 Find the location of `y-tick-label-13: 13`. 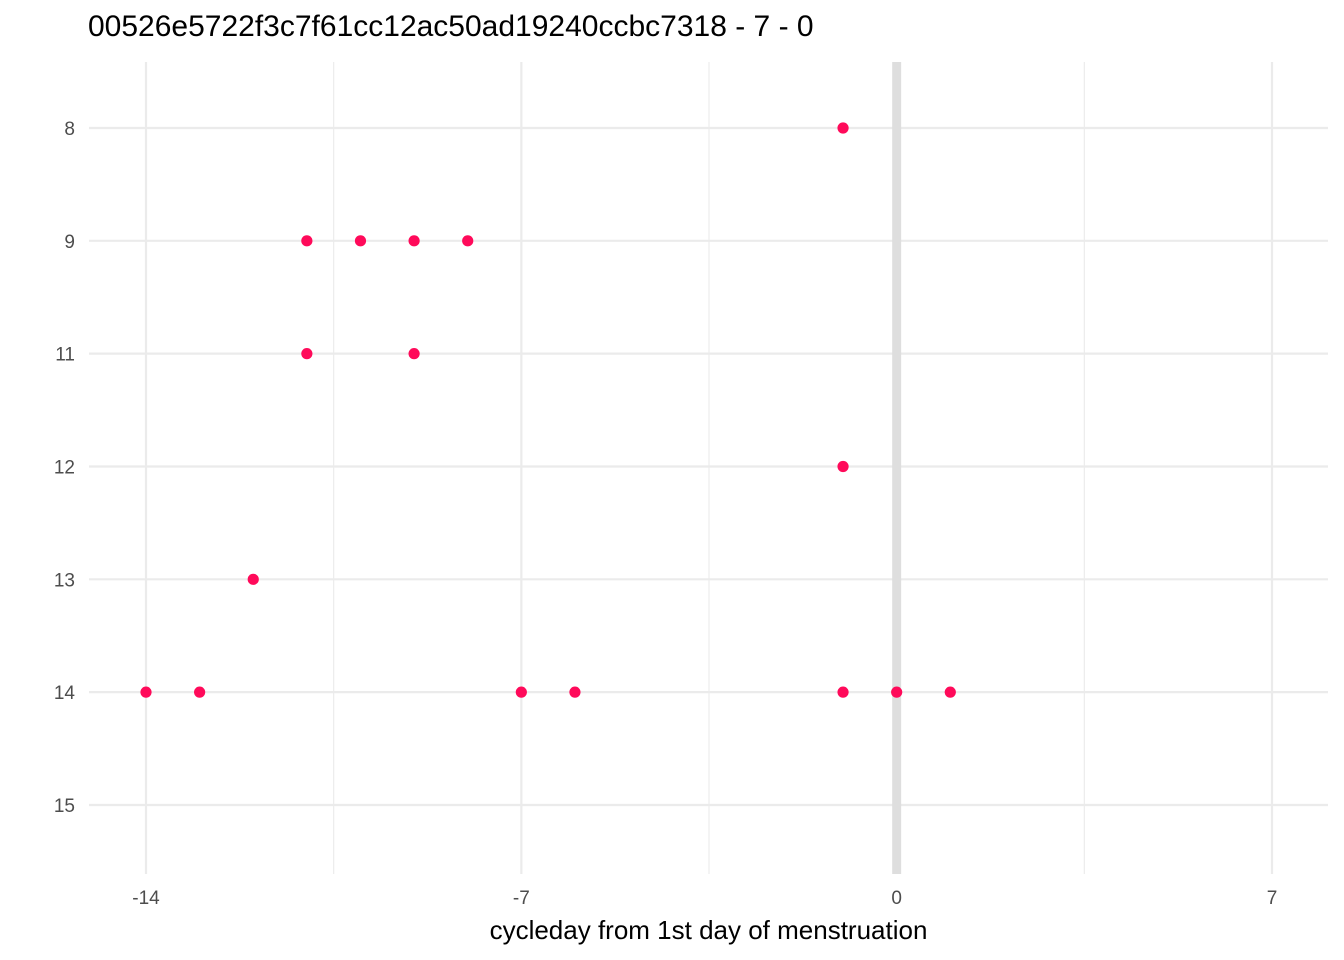

y-tick-label-13: 13 is located at coordinates (64, 580).